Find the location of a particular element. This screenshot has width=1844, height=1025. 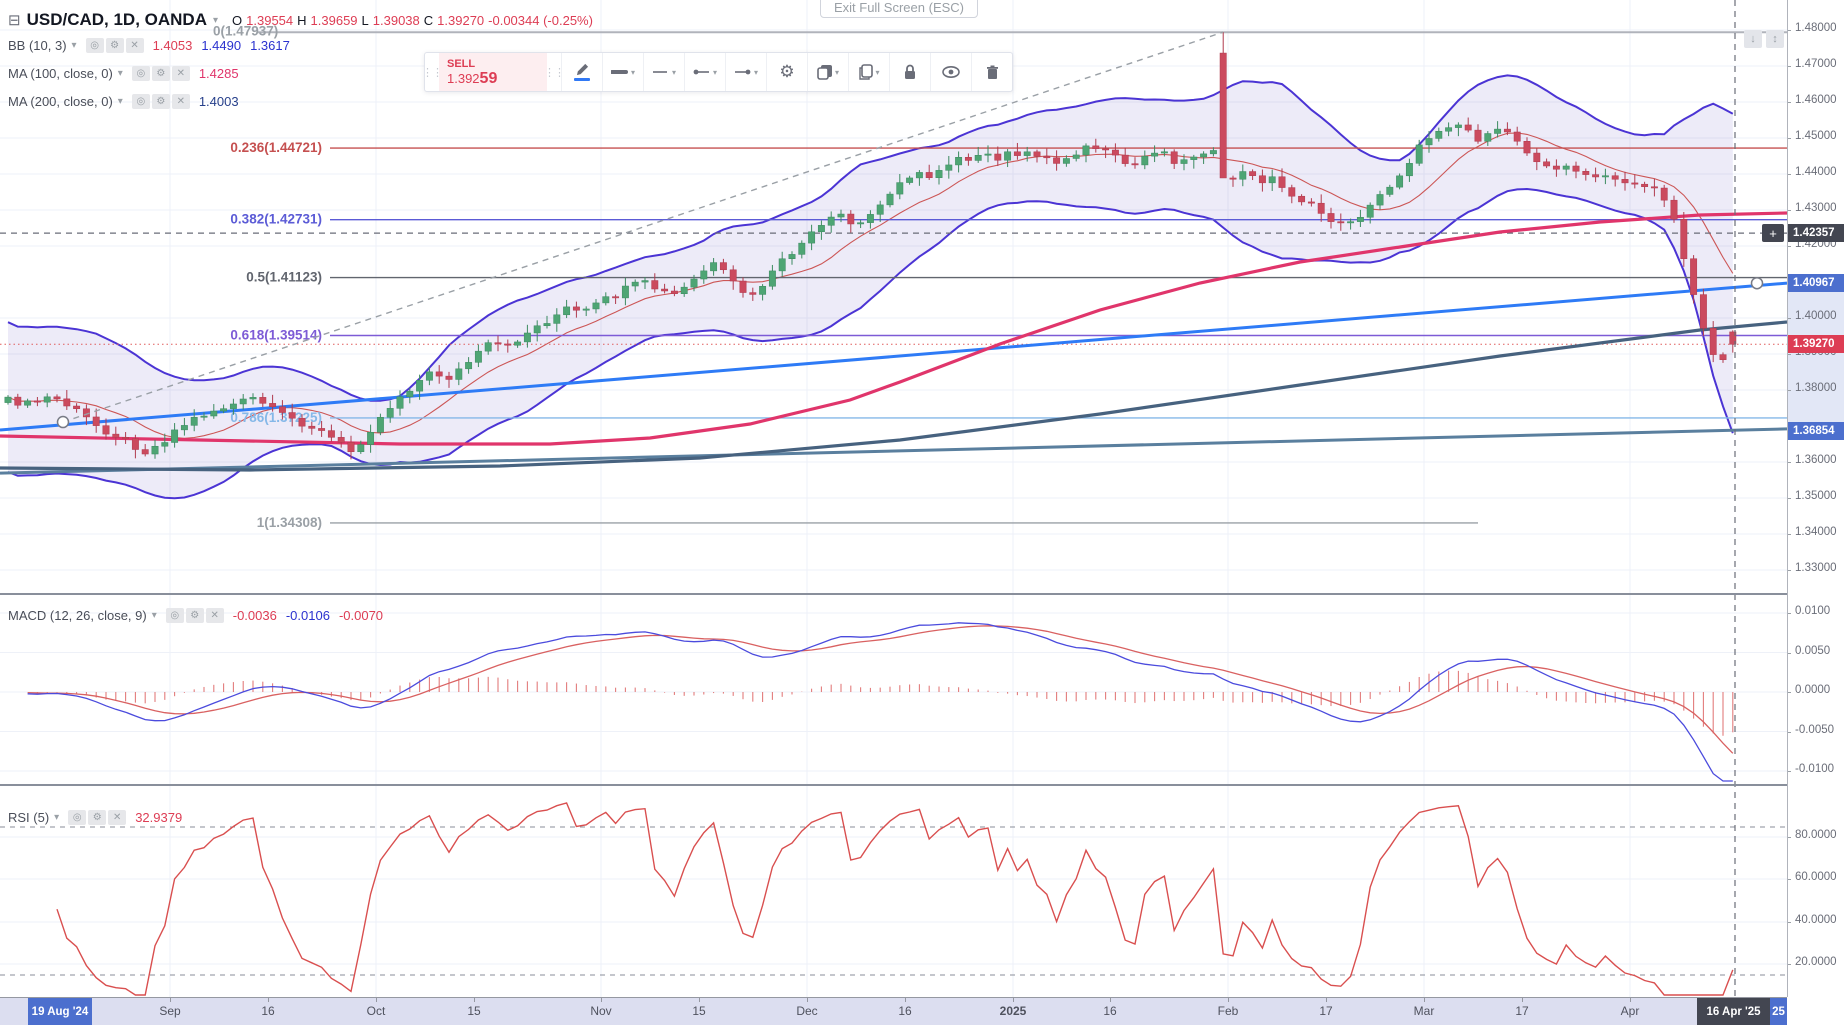

bb-label: BB (10, 3) is located at coordinates (37, 45).